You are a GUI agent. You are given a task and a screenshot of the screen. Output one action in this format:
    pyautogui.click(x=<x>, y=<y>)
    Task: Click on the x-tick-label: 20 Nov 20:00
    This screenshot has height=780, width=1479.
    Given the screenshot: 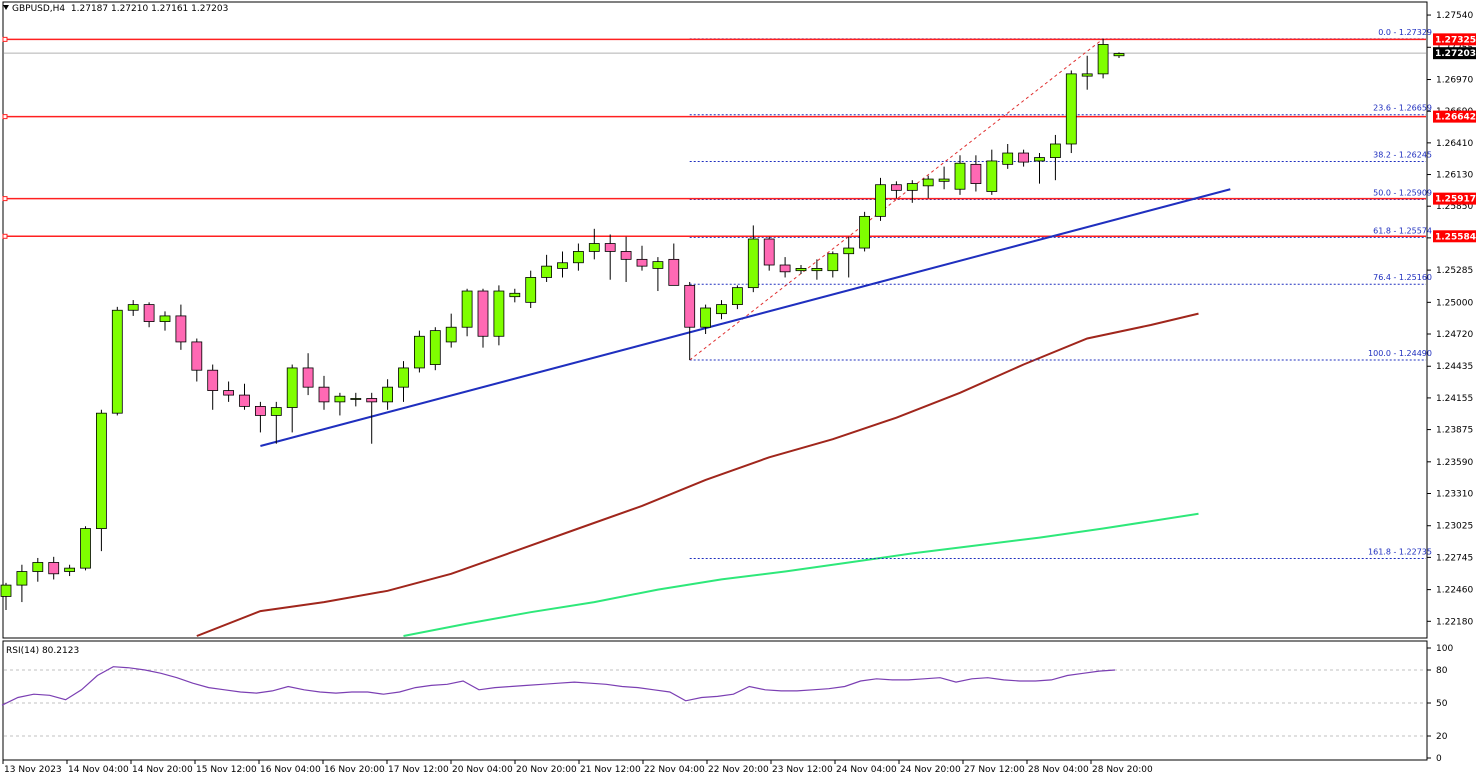 What is the action you would take?
    pyautogui.click(x=546, y=770)
    